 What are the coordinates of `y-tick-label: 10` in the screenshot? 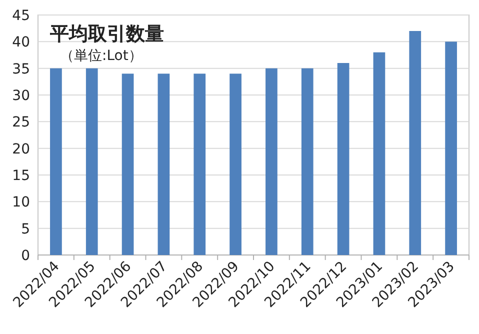 It's located at (21, 202).